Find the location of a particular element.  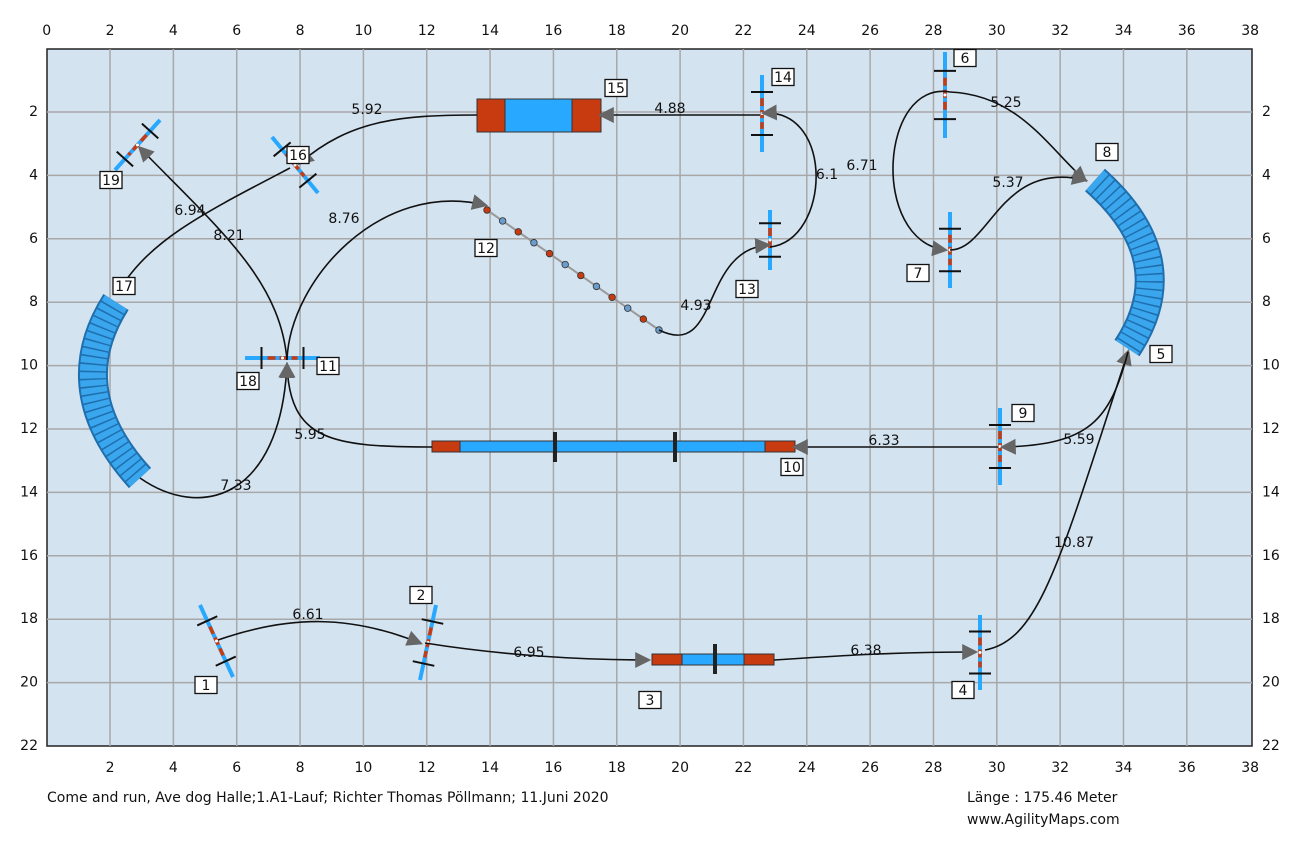

obstacle-number: 3 is located at coordinates (650, 701).